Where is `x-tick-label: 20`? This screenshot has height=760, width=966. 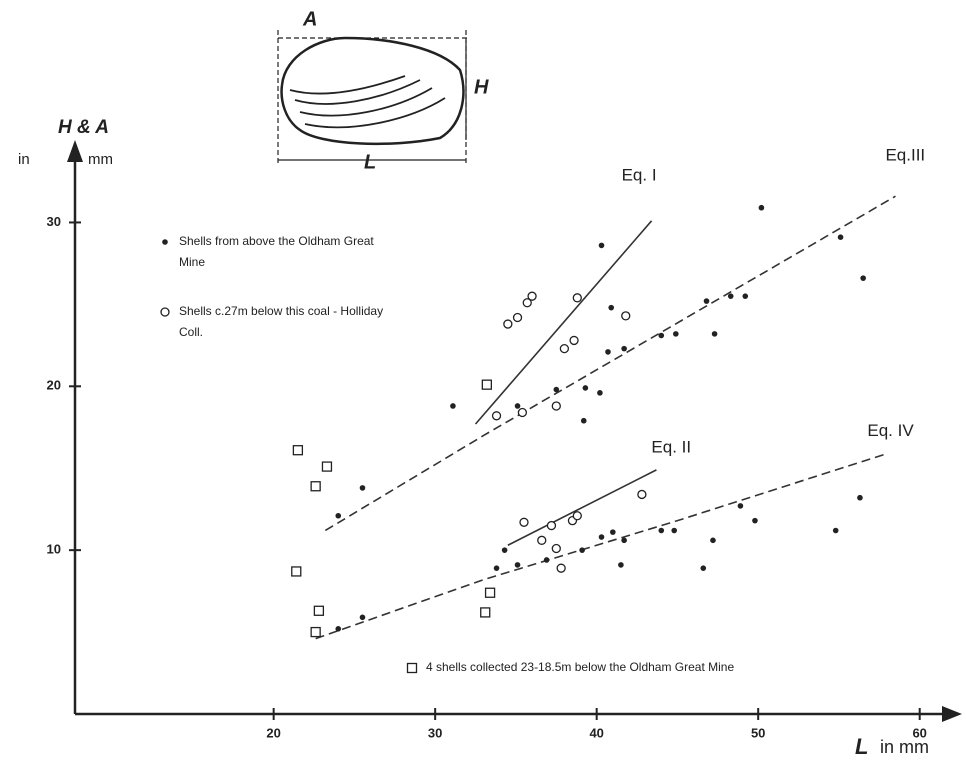
x-tick-label: 20 is located at coordinates (273, 732).